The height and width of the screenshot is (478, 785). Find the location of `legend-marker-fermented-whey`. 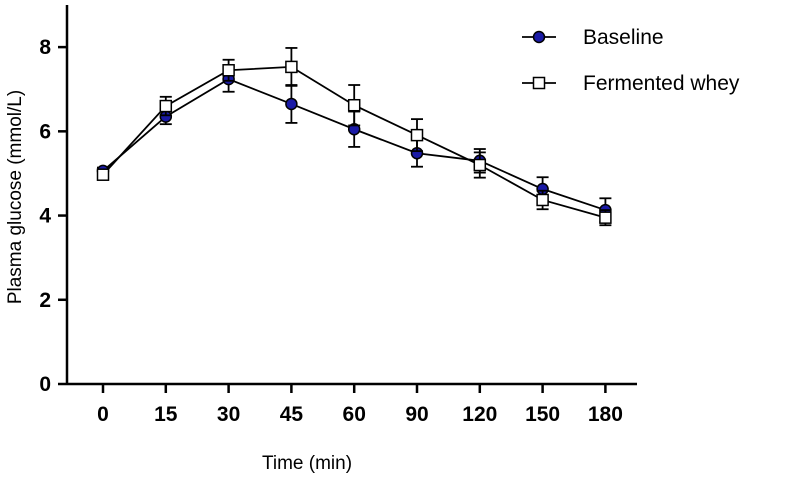

legend-marker-fermented-whey is located at coordinates (539, 83).